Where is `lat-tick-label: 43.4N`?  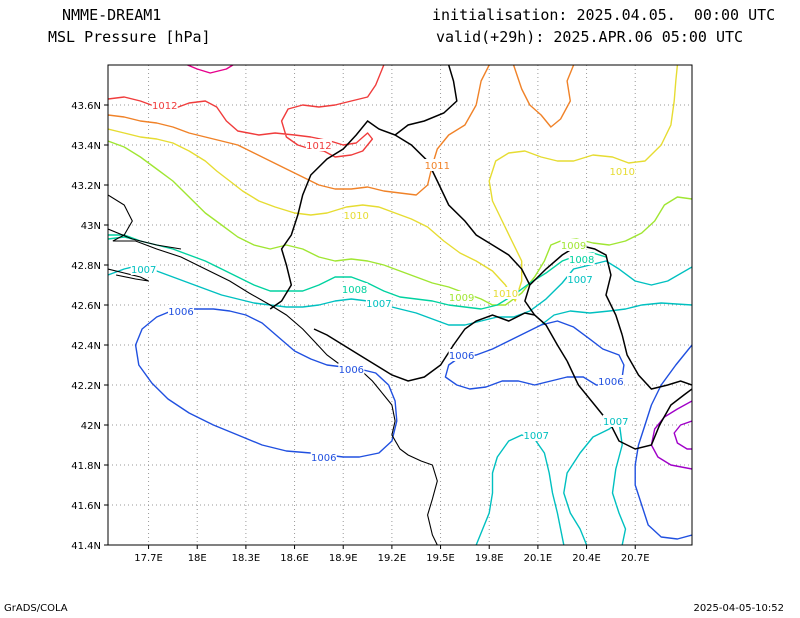 lat-tick-label: 43.4N is located at coordinates (86, 146).